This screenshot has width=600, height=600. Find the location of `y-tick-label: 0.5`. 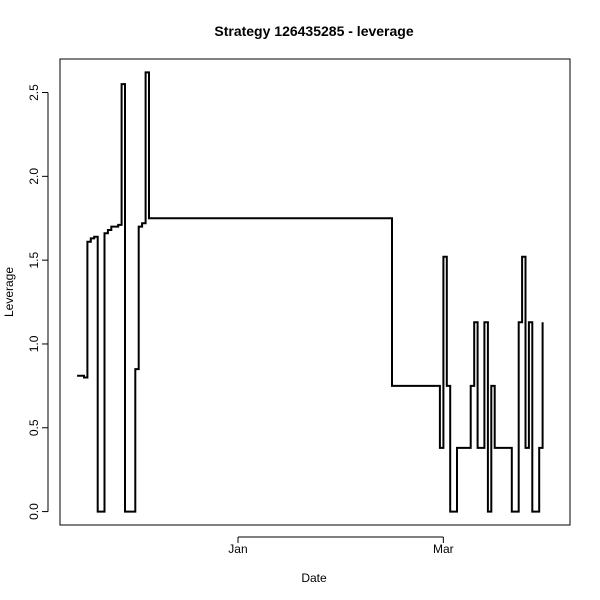

y-tick-label: 0.5 is located at coordinates (34, 427).